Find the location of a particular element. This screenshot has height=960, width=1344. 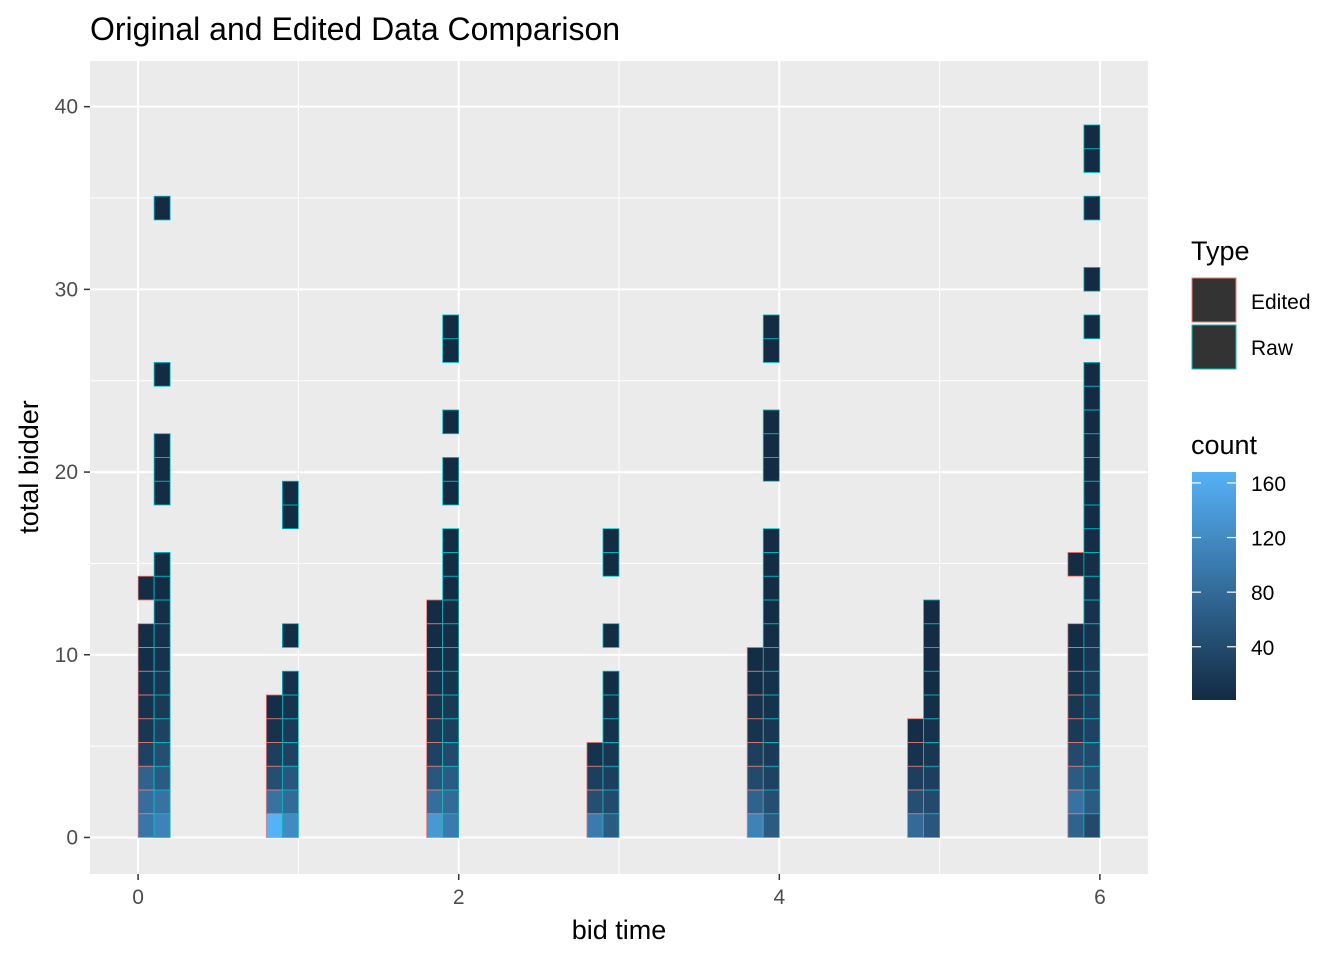

count-colorbar-ticks: 40 80 120 160 is located at coordinates (1239, 566).